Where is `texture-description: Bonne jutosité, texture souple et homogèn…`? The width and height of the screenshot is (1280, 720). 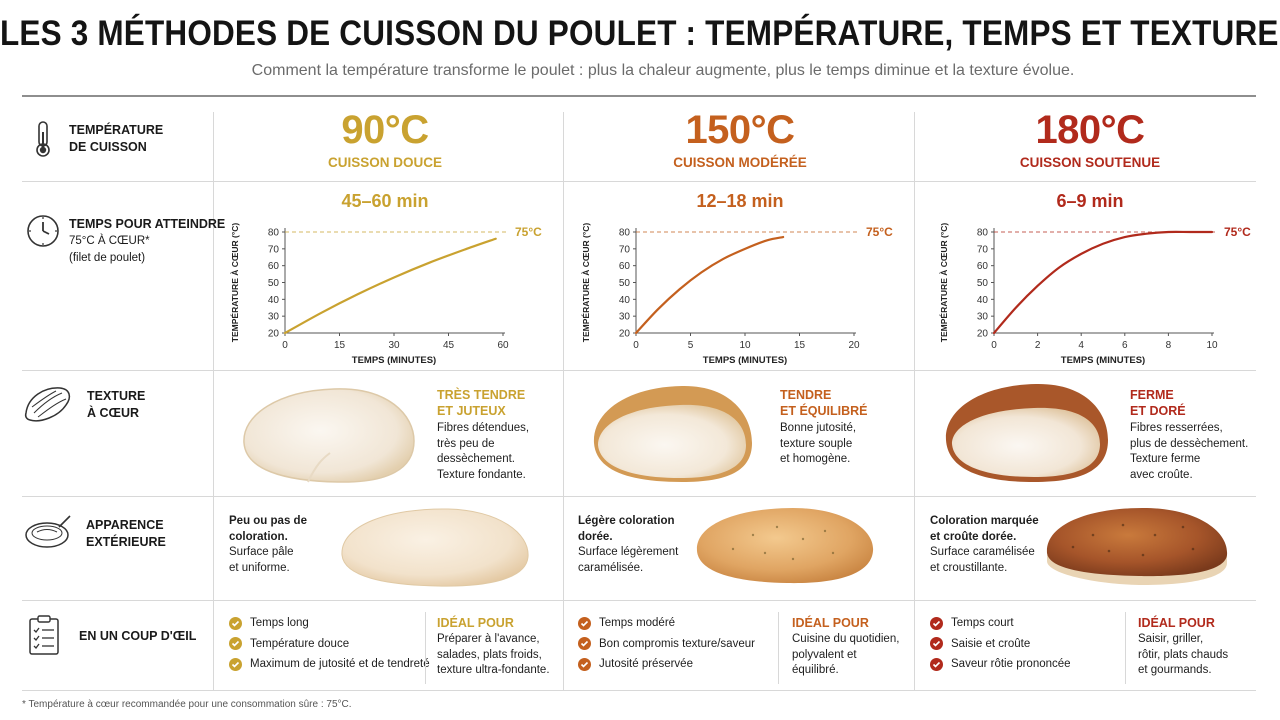 texture-description: Bonne jutosité, texture souple et homogèn… is located at coordinates (818, 443).